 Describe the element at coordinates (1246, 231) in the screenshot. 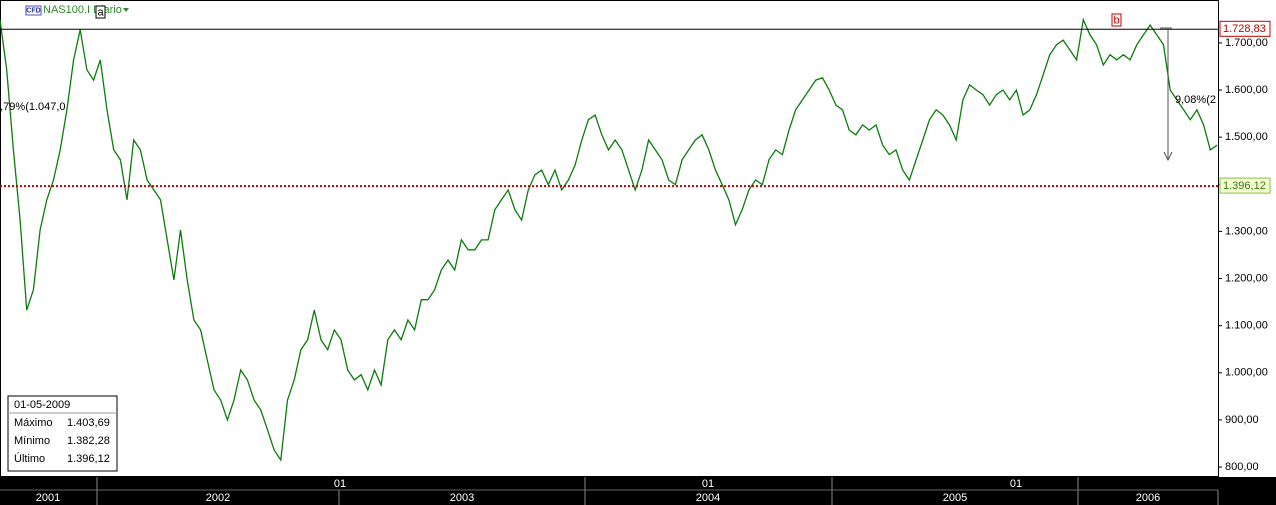

I see `y-tick-label: 1.300,00` at that location.